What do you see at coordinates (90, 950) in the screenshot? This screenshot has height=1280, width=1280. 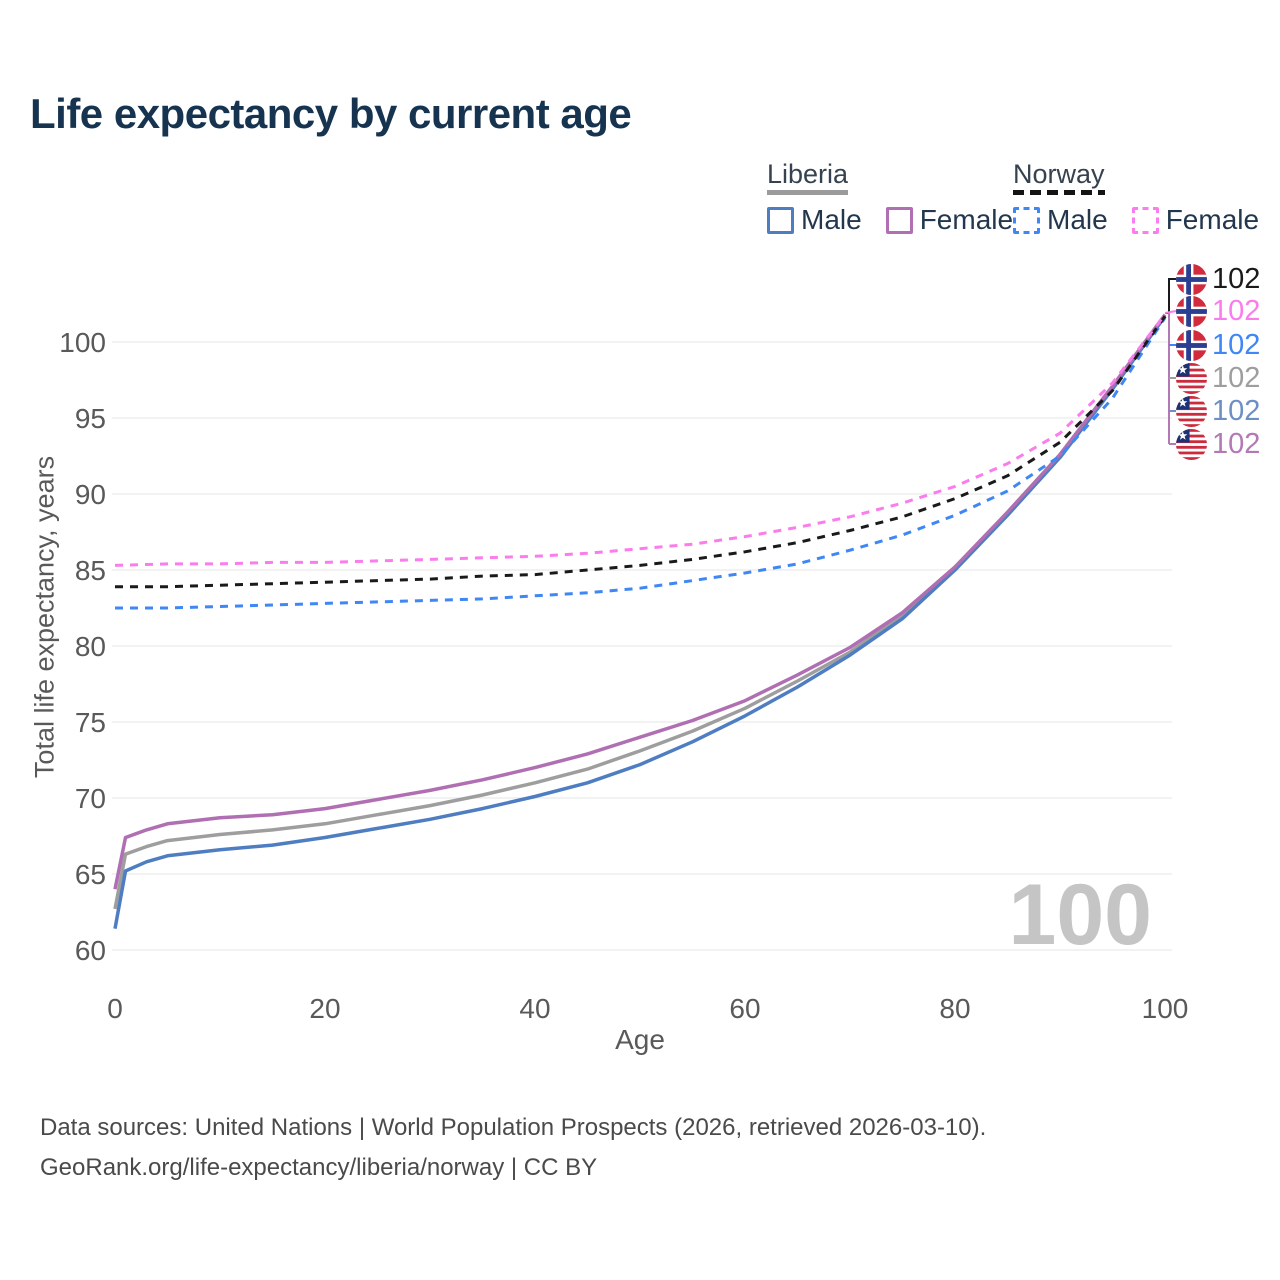 I see `y-tick-label: 60` at bounding box center [90, 950].